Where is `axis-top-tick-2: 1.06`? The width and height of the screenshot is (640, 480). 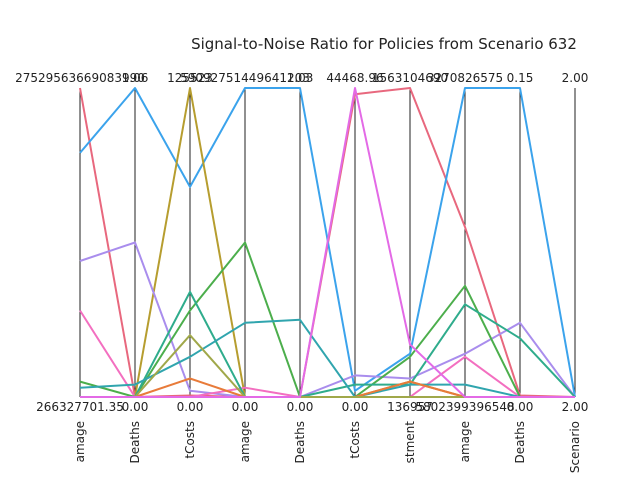
axis-top-tick-2: 1.06 is located at coordinates (135, 78).